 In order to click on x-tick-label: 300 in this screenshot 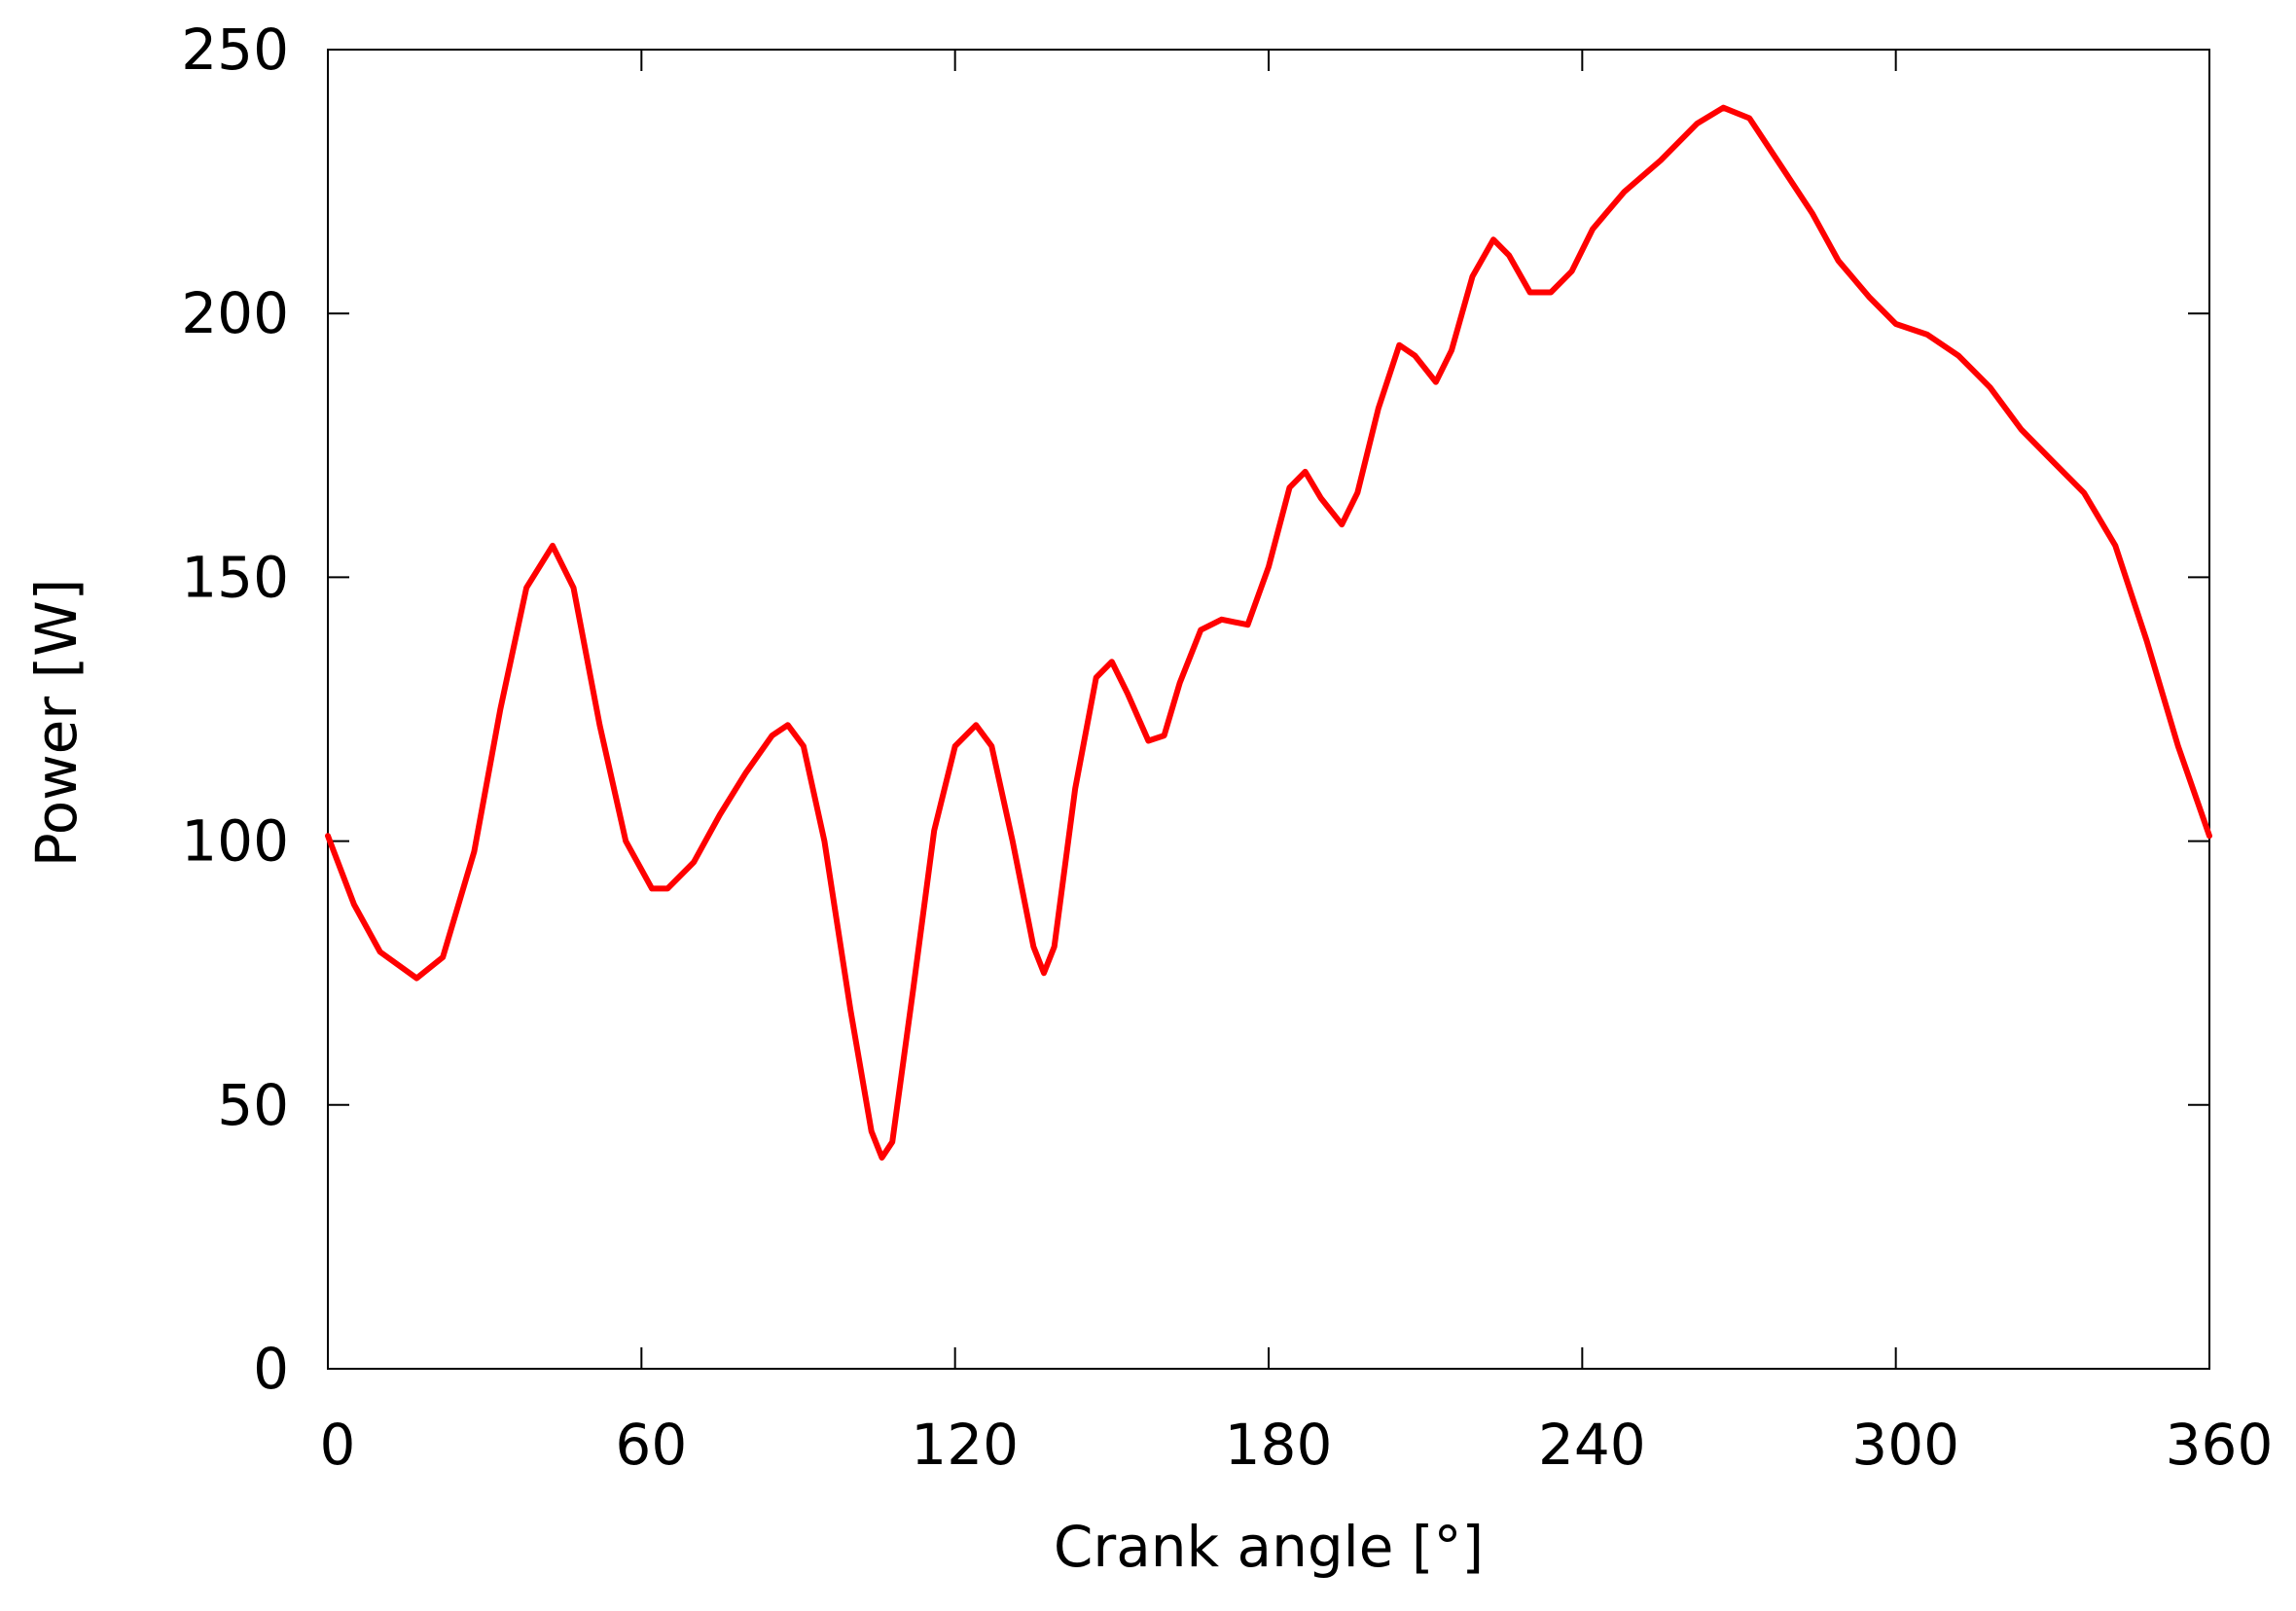, I will do `click(1905, 1445)`.